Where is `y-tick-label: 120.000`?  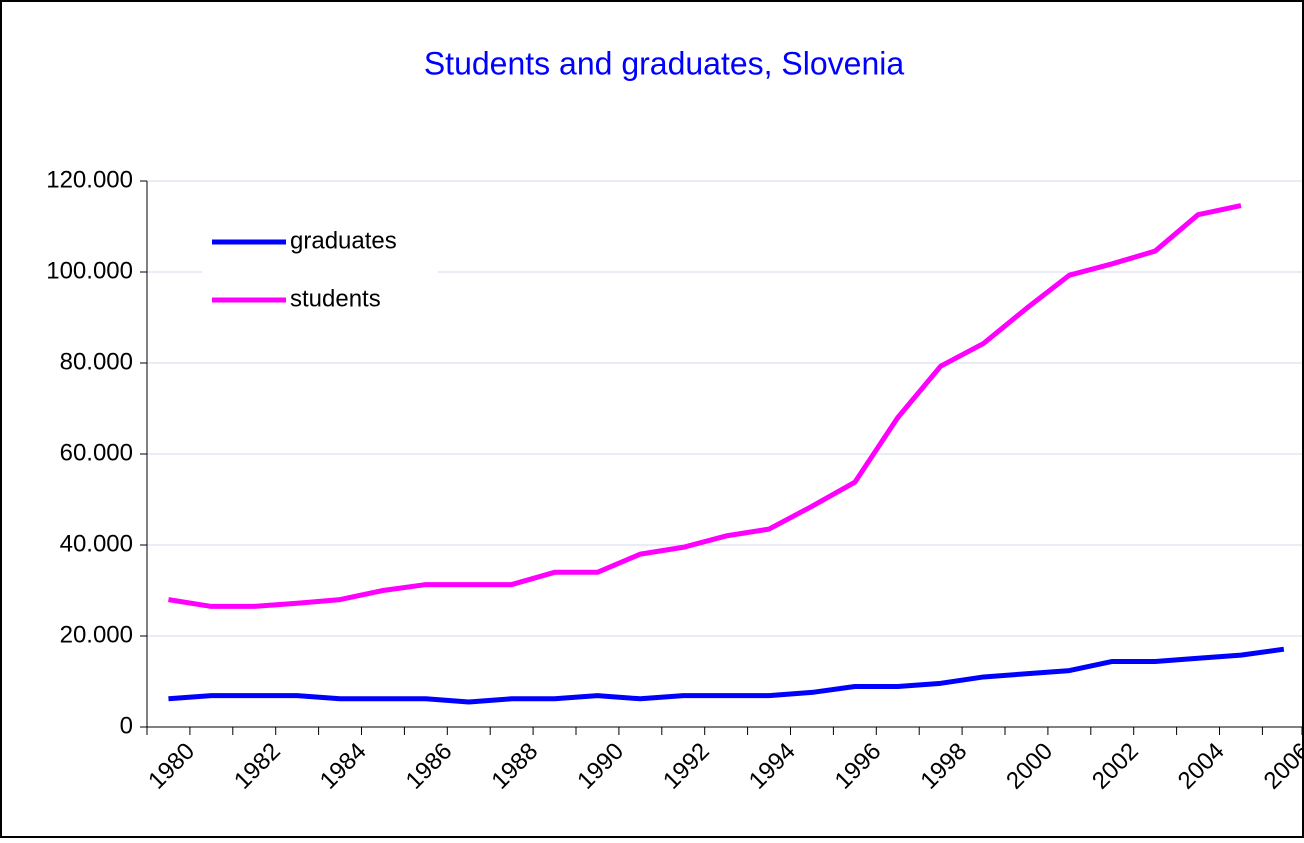
y-tick-label: 120.000 is located at coordinates (89, 179).